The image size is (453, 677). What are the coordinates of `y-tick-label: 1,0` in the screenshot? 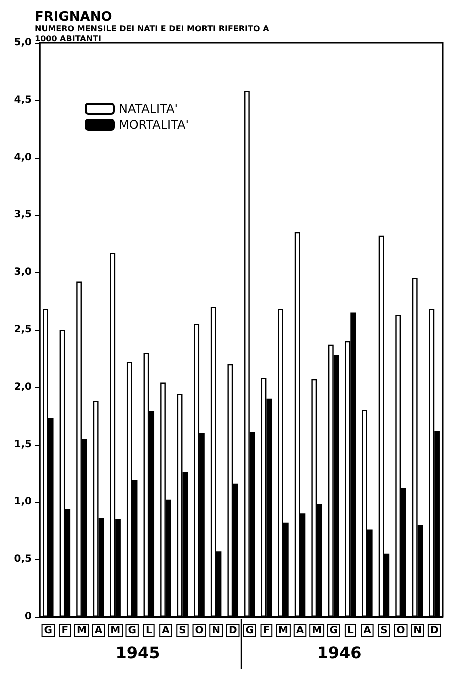 It's located at (23, 502).